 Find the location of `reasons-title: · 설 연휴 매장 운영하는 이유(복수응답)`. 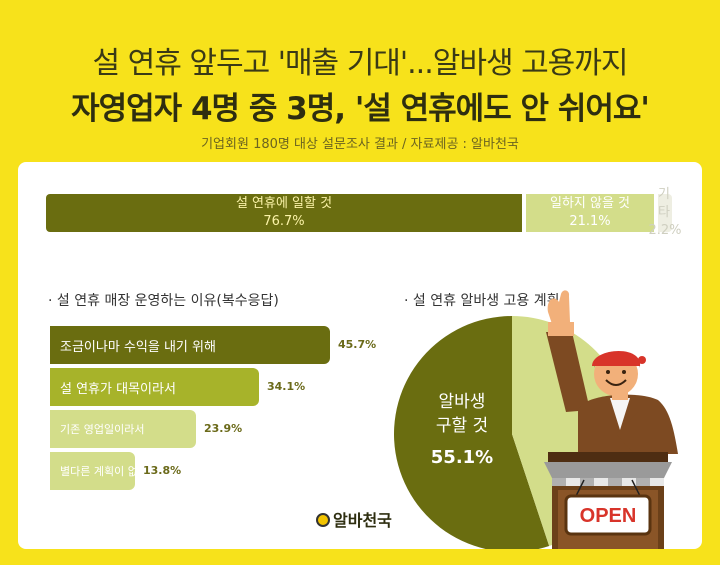

reasons-title: · 설 연휴 매장 운영하는 이유(복수응답) is located at coordinates (163, 301).